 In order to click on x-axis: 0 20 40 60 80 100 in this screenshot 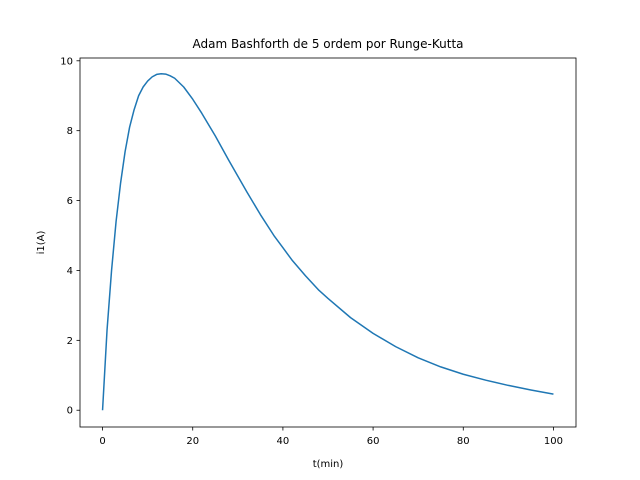, I will do `click(331, 437)`.